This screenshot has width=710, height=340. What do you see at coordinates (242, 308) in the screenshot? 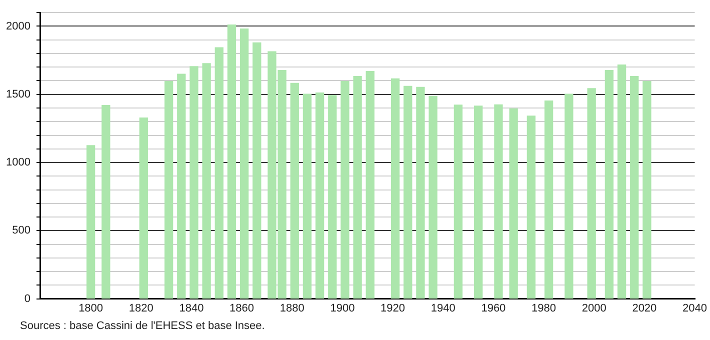
I see `x-tick-label: 1860` at bounding box center [242, 308].